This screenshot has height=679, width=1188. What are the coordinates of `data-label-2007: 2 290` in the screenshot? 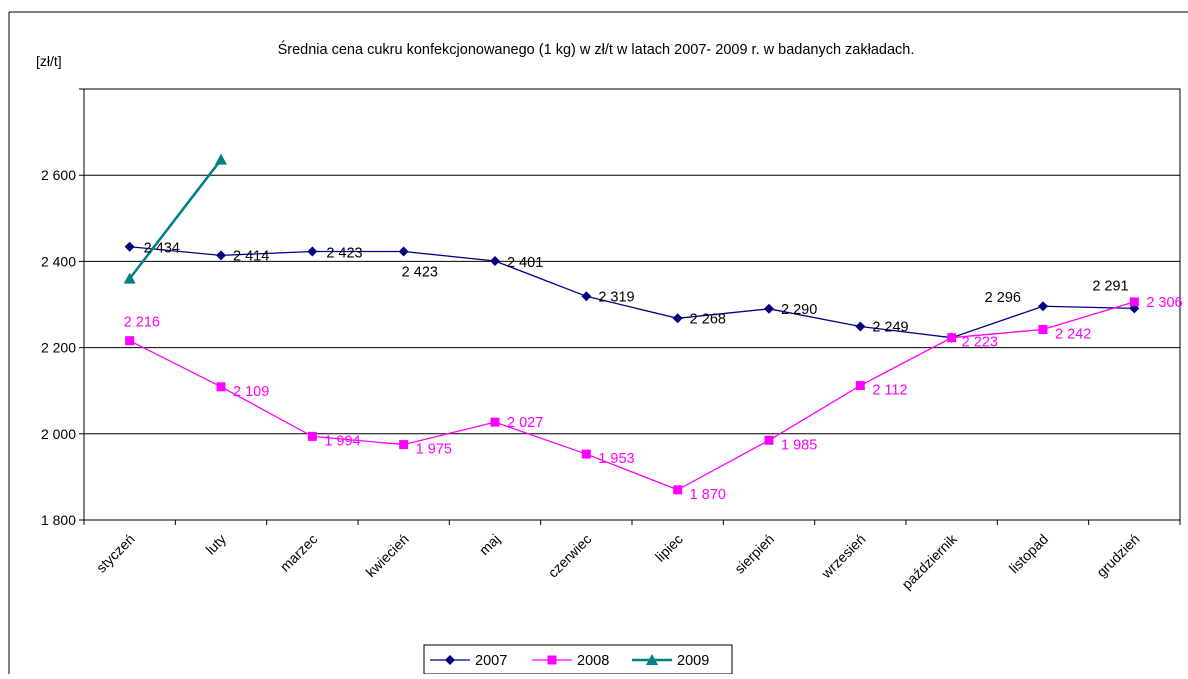 It's located at (799, 310).